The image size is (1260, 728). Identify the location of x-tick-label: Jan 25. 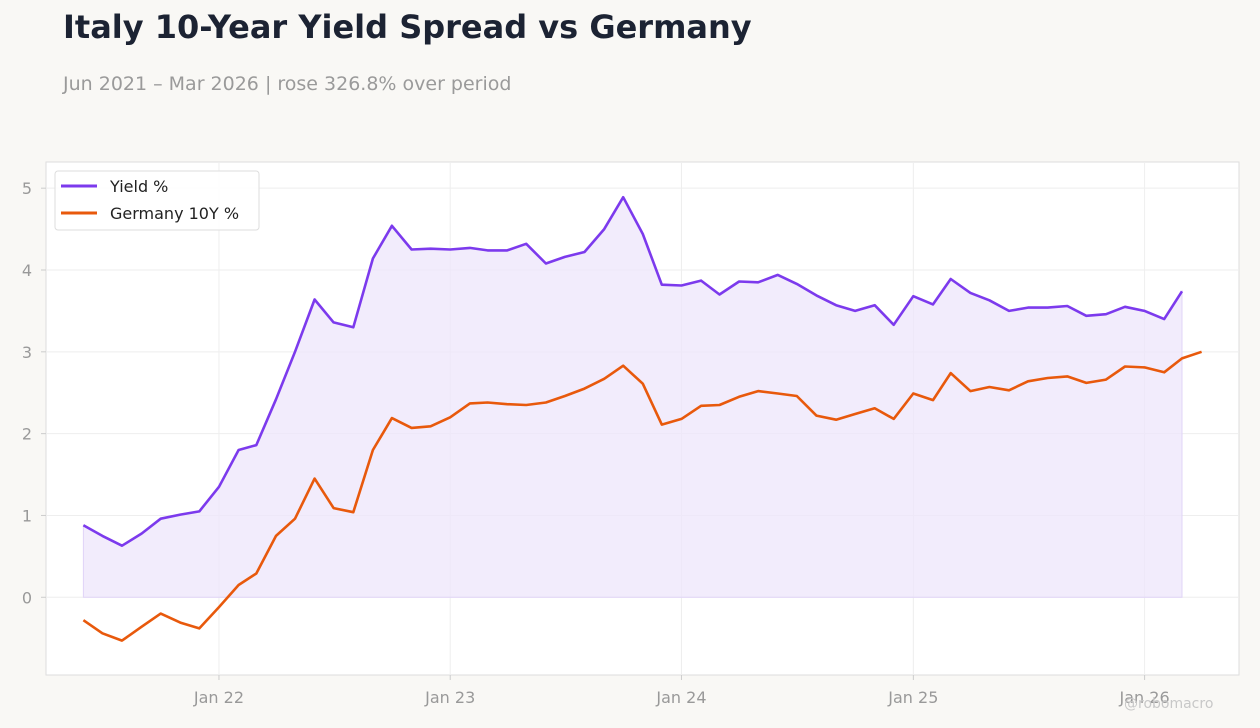
(912, 697).